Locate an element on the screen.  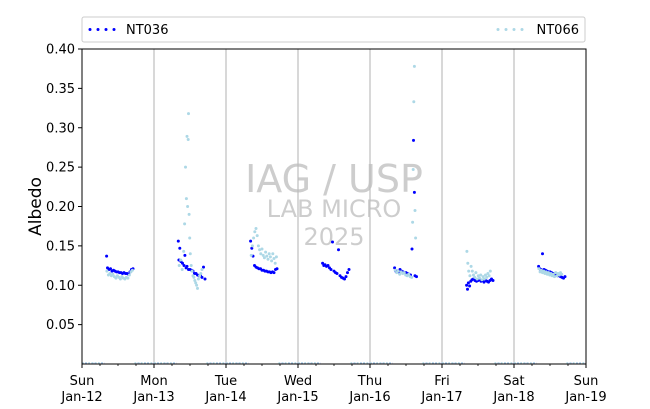
x-tick-date: Jan-14 is located at coordinates (225, 397).